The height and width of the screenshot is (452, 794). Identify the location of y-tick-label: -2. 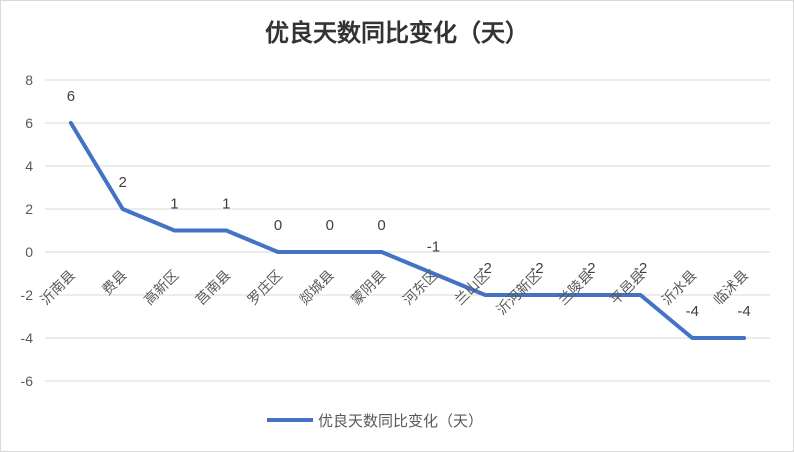
(27, 295).